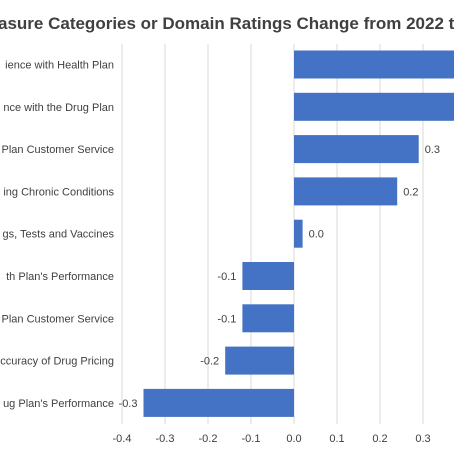  Describe the element at coordinates (57, 362) in the screenshot. I see `category-label: ccuracy of Drug Pricing` at that location.